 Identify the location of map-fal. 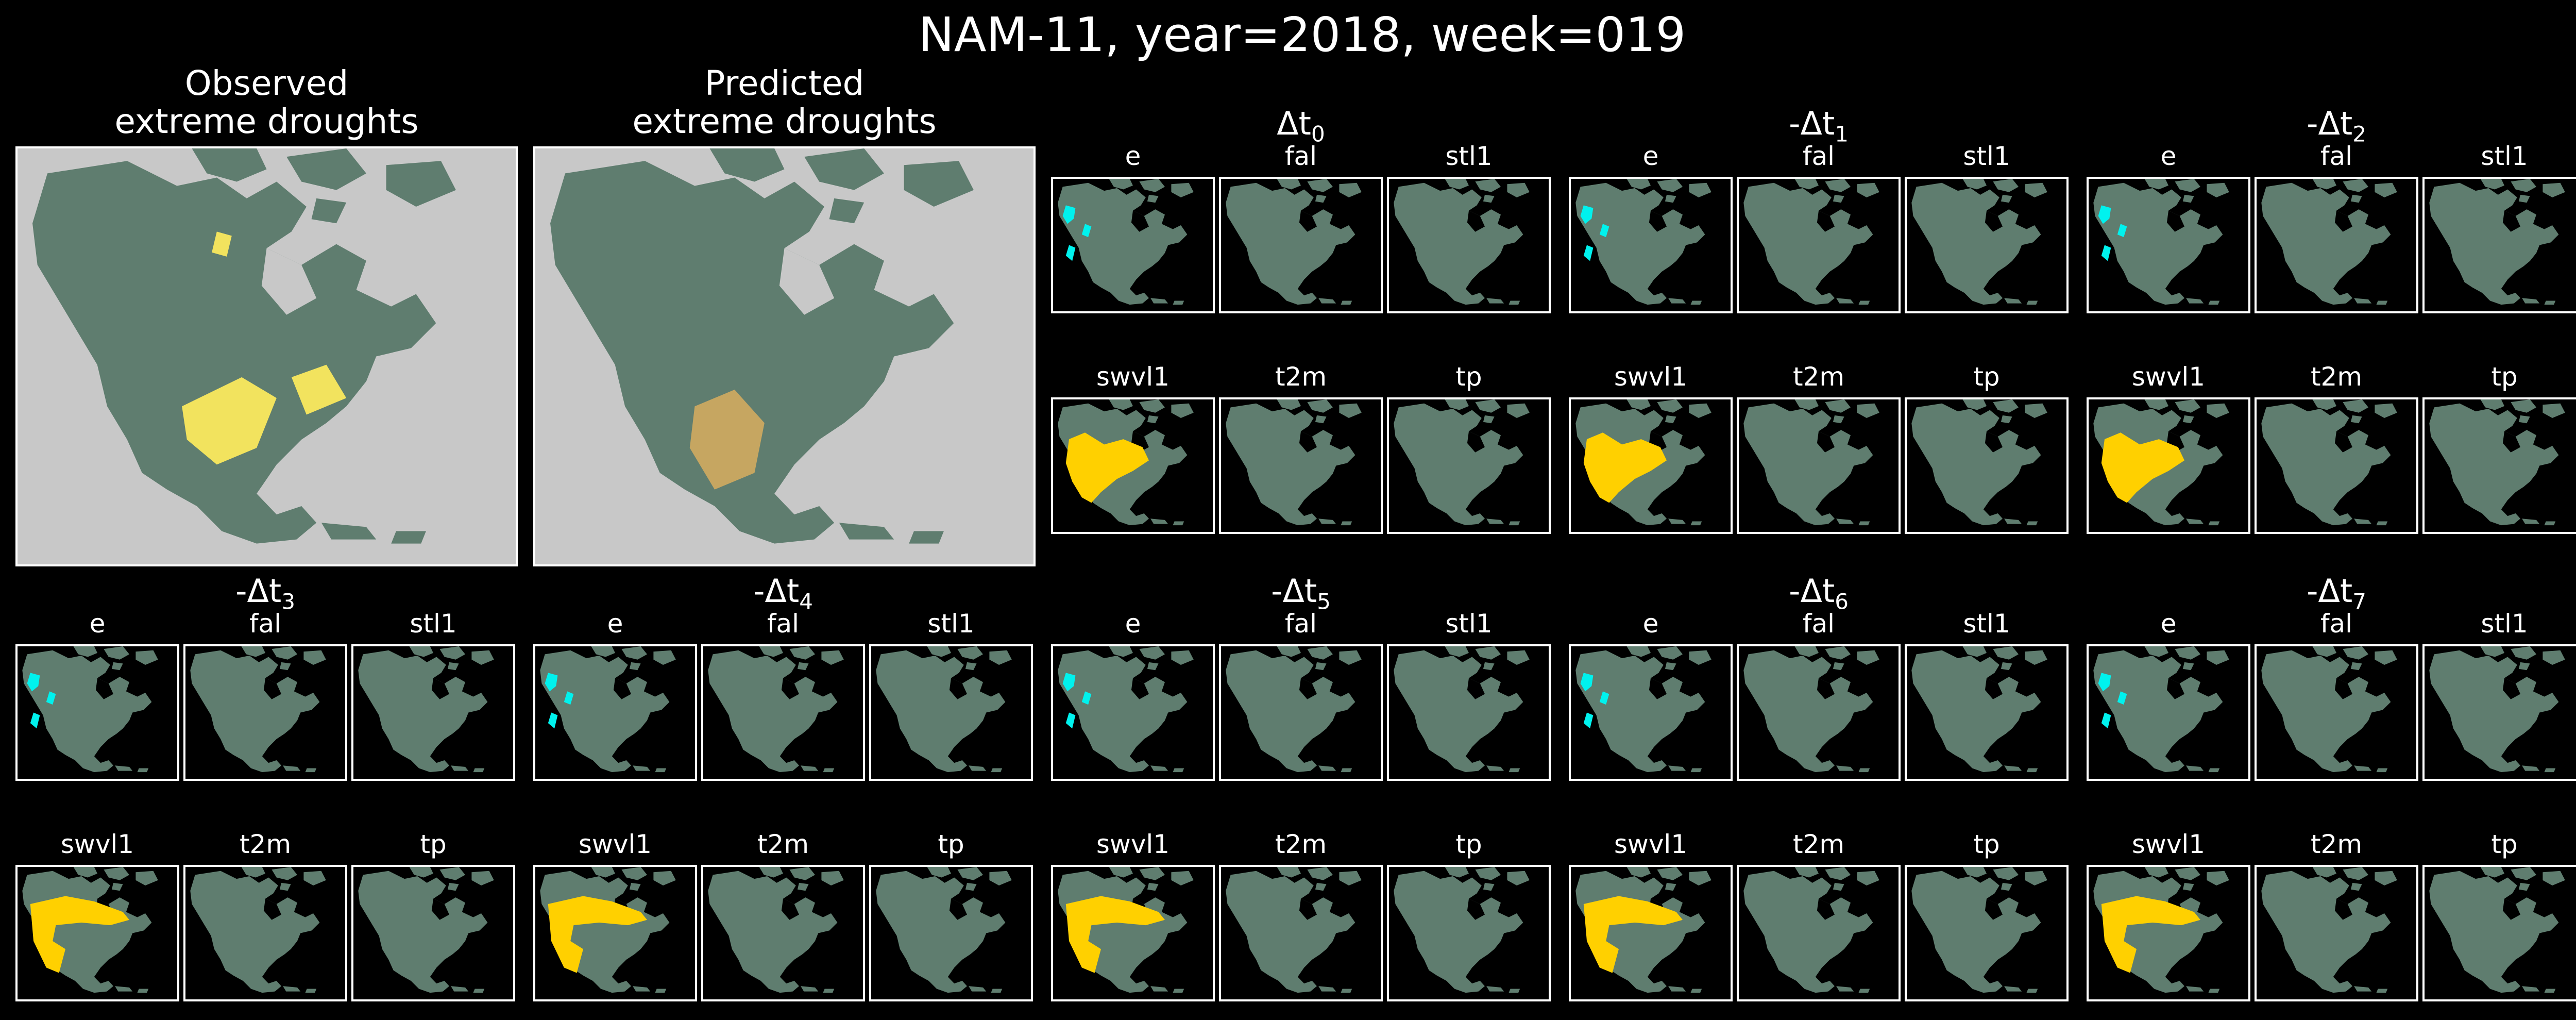
(2336, 245).